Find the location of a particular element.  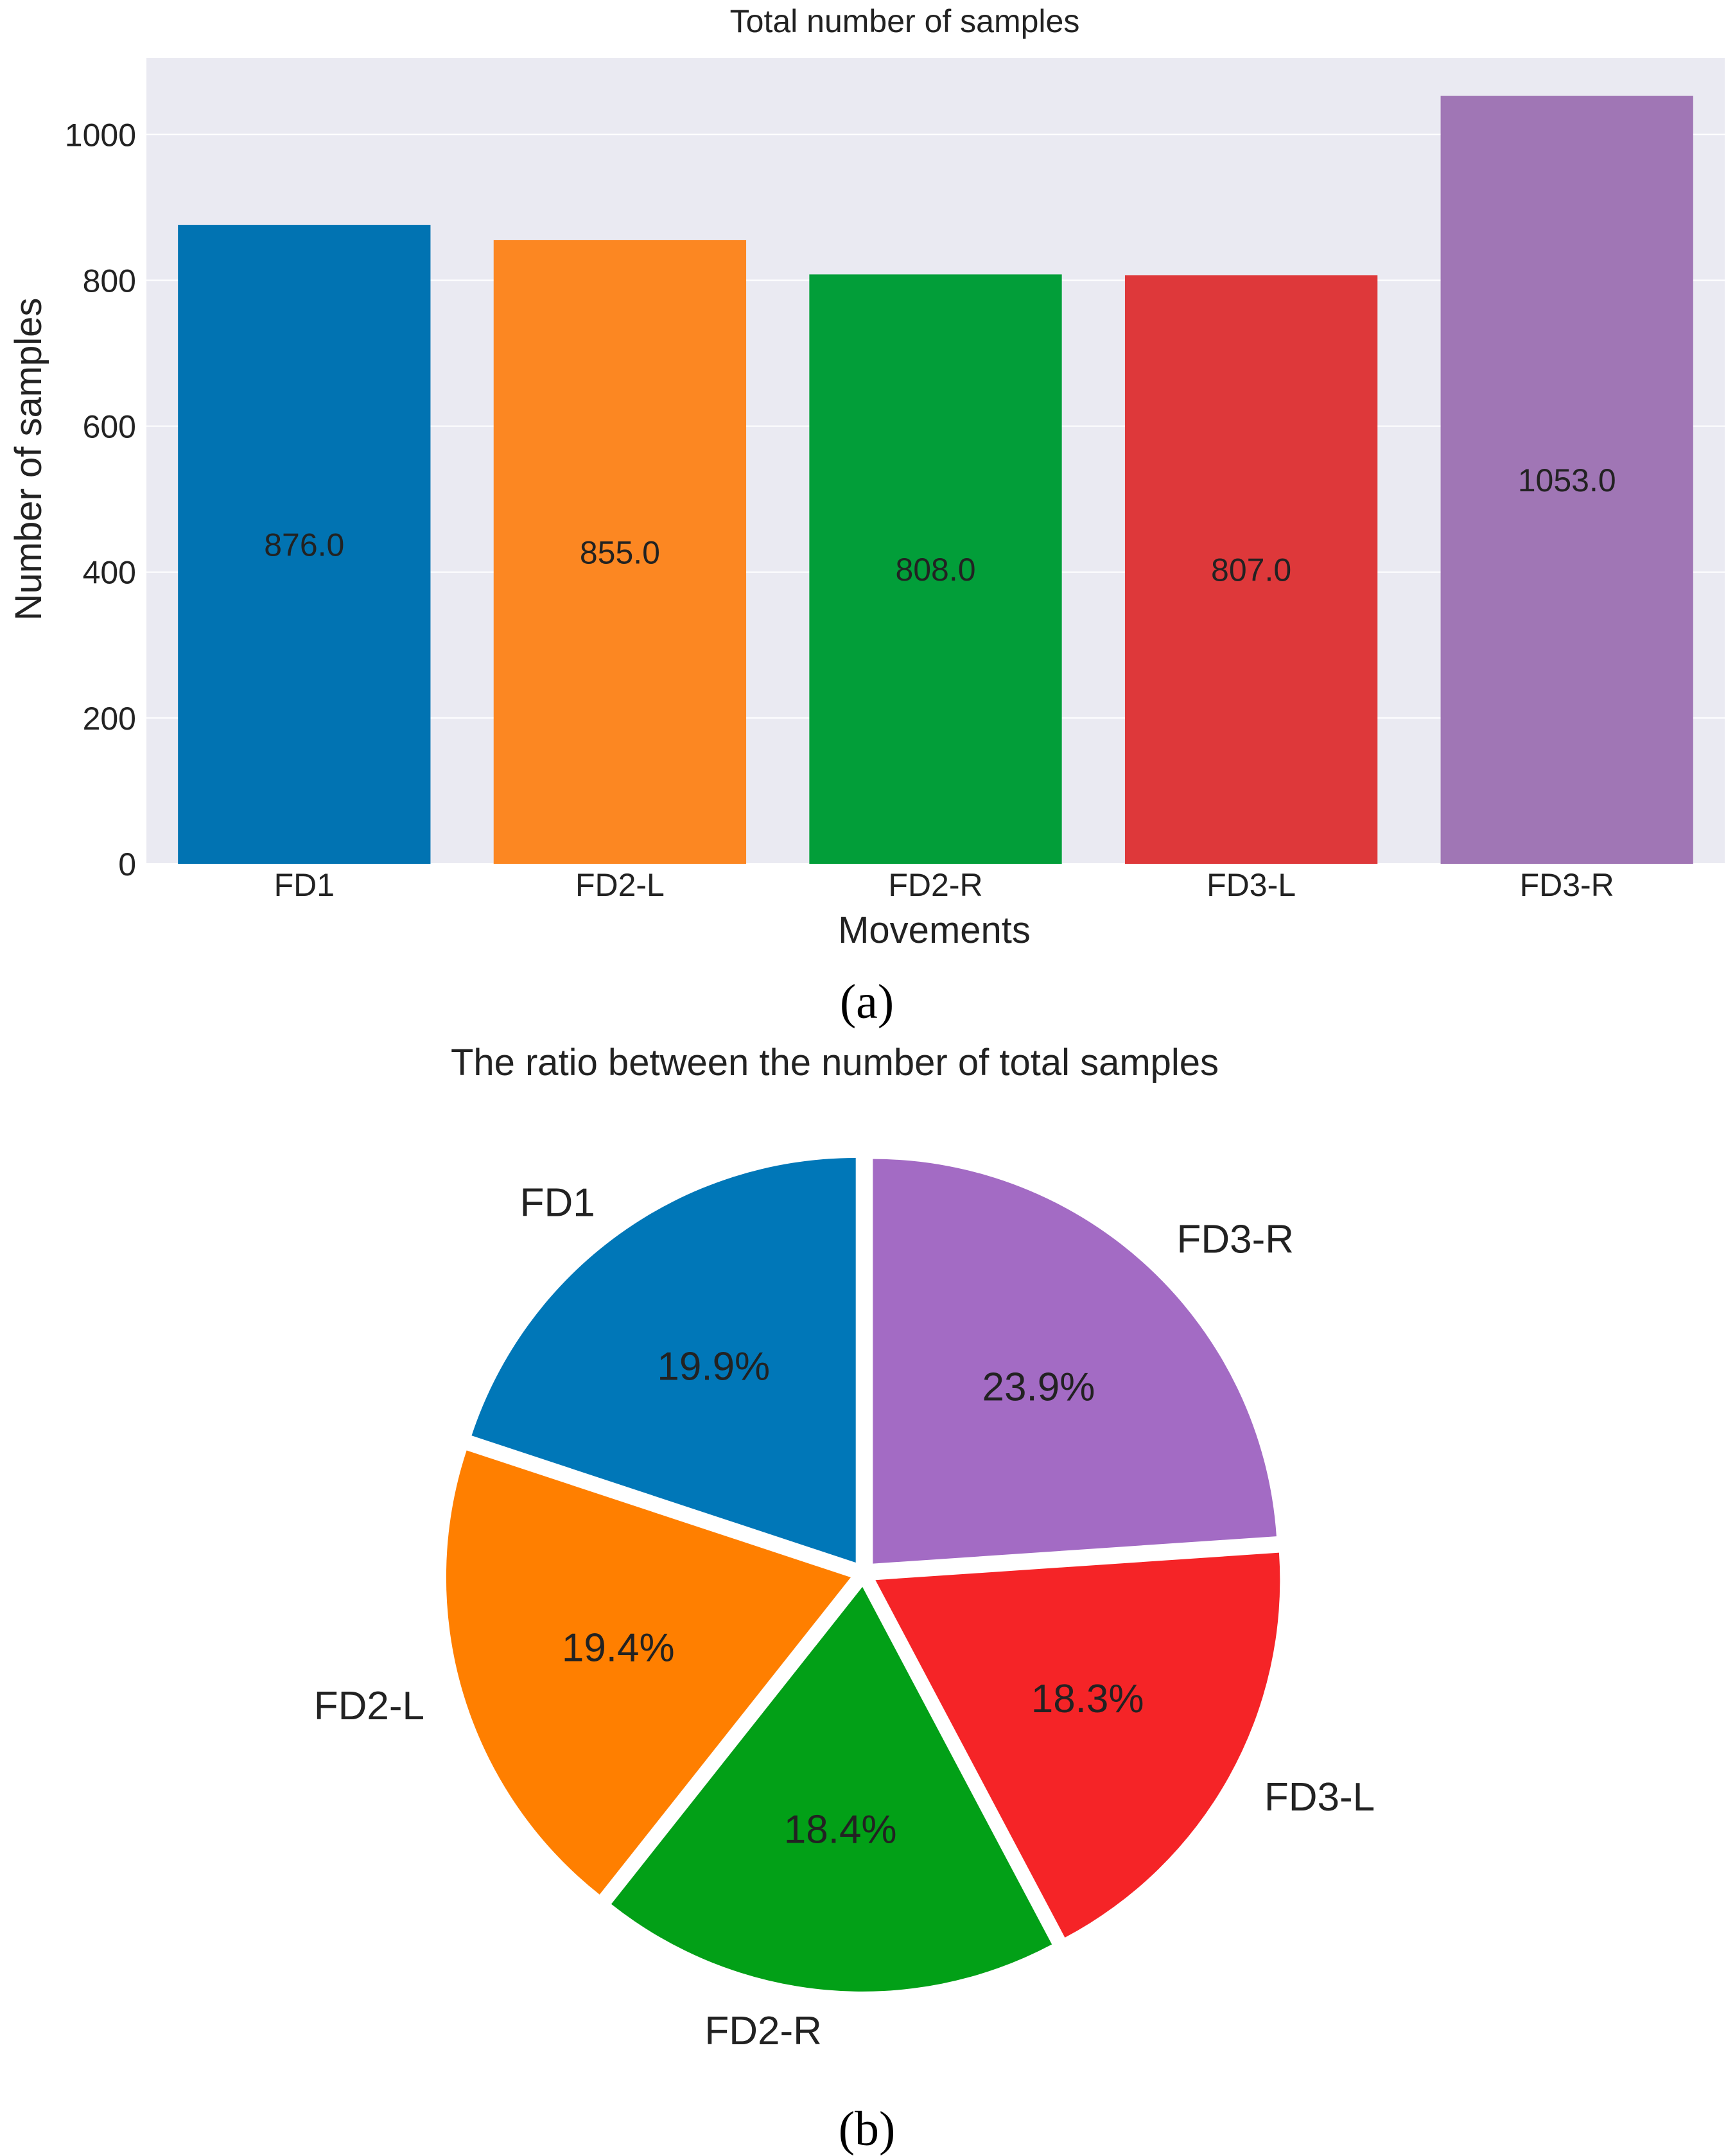

pie-percentage-label: 18.3% is located at coordinates (1087, 1699).